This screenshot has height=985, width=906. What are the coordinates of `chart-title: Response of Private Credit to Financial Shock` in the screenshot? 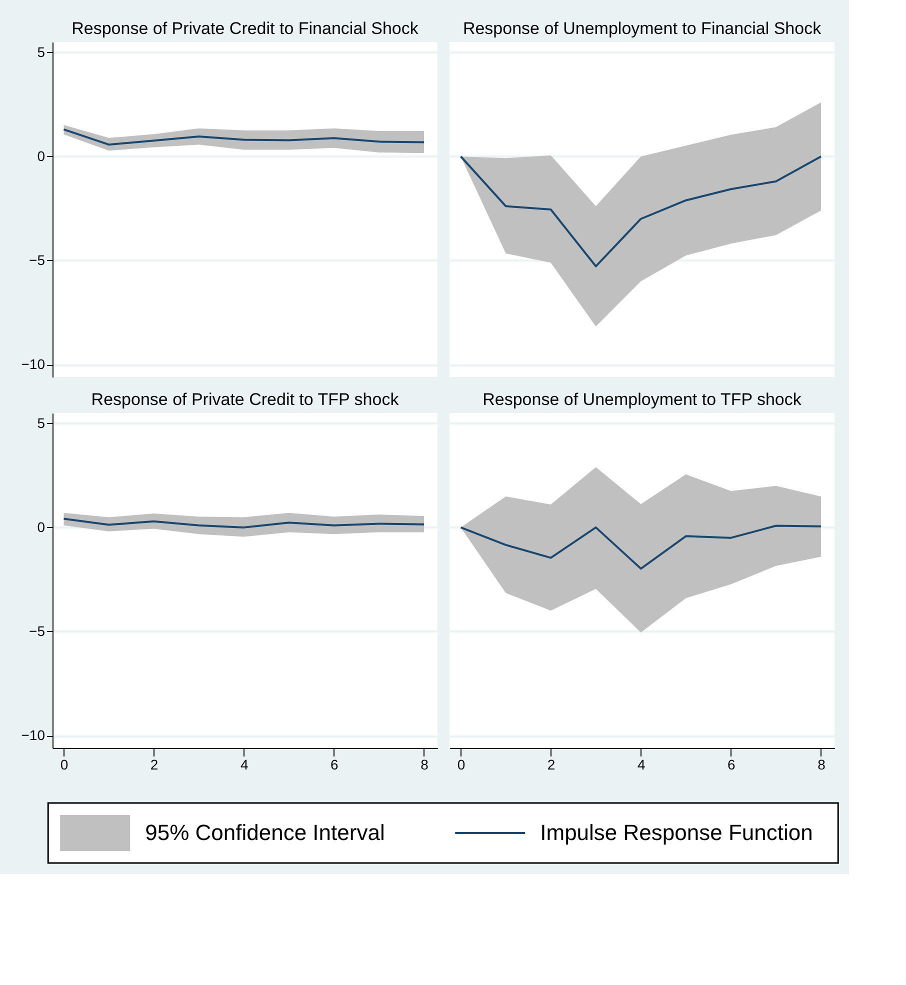 It's located at (245, 28).